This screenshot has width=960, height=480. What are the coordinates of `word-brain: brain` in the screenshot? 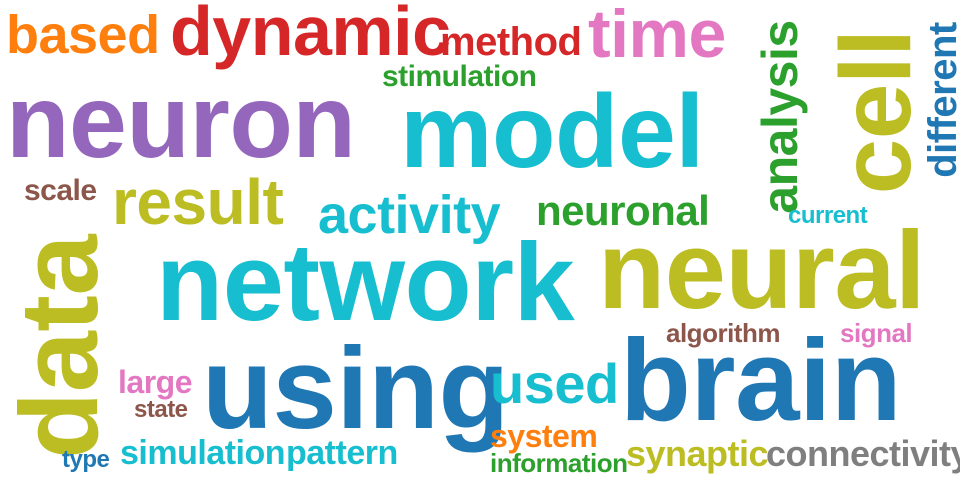 It's located at (761, 380).